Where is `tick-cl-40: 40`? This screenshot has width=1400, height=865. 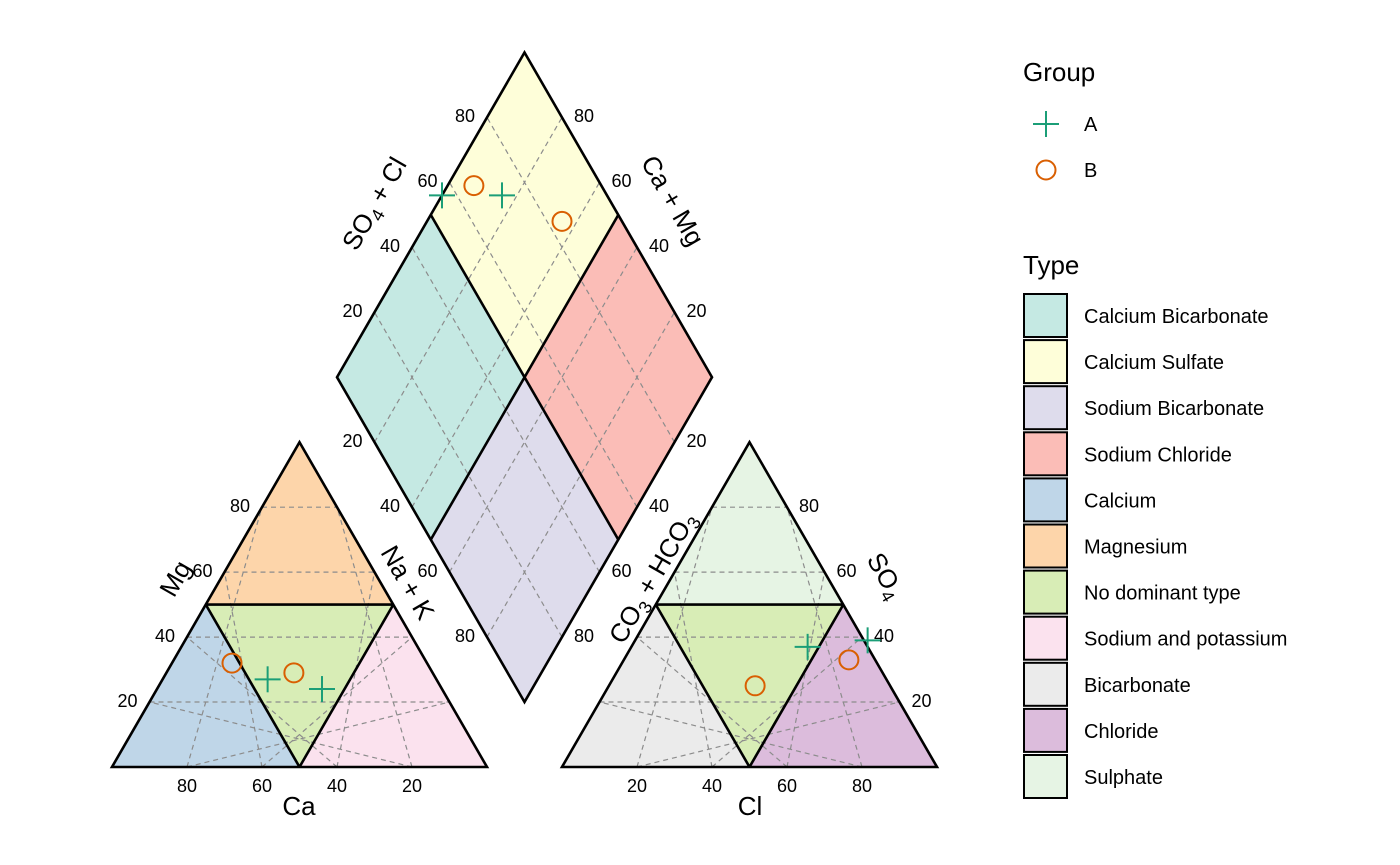
tick-cl-40: 40 is located at coordinates (712, 786).